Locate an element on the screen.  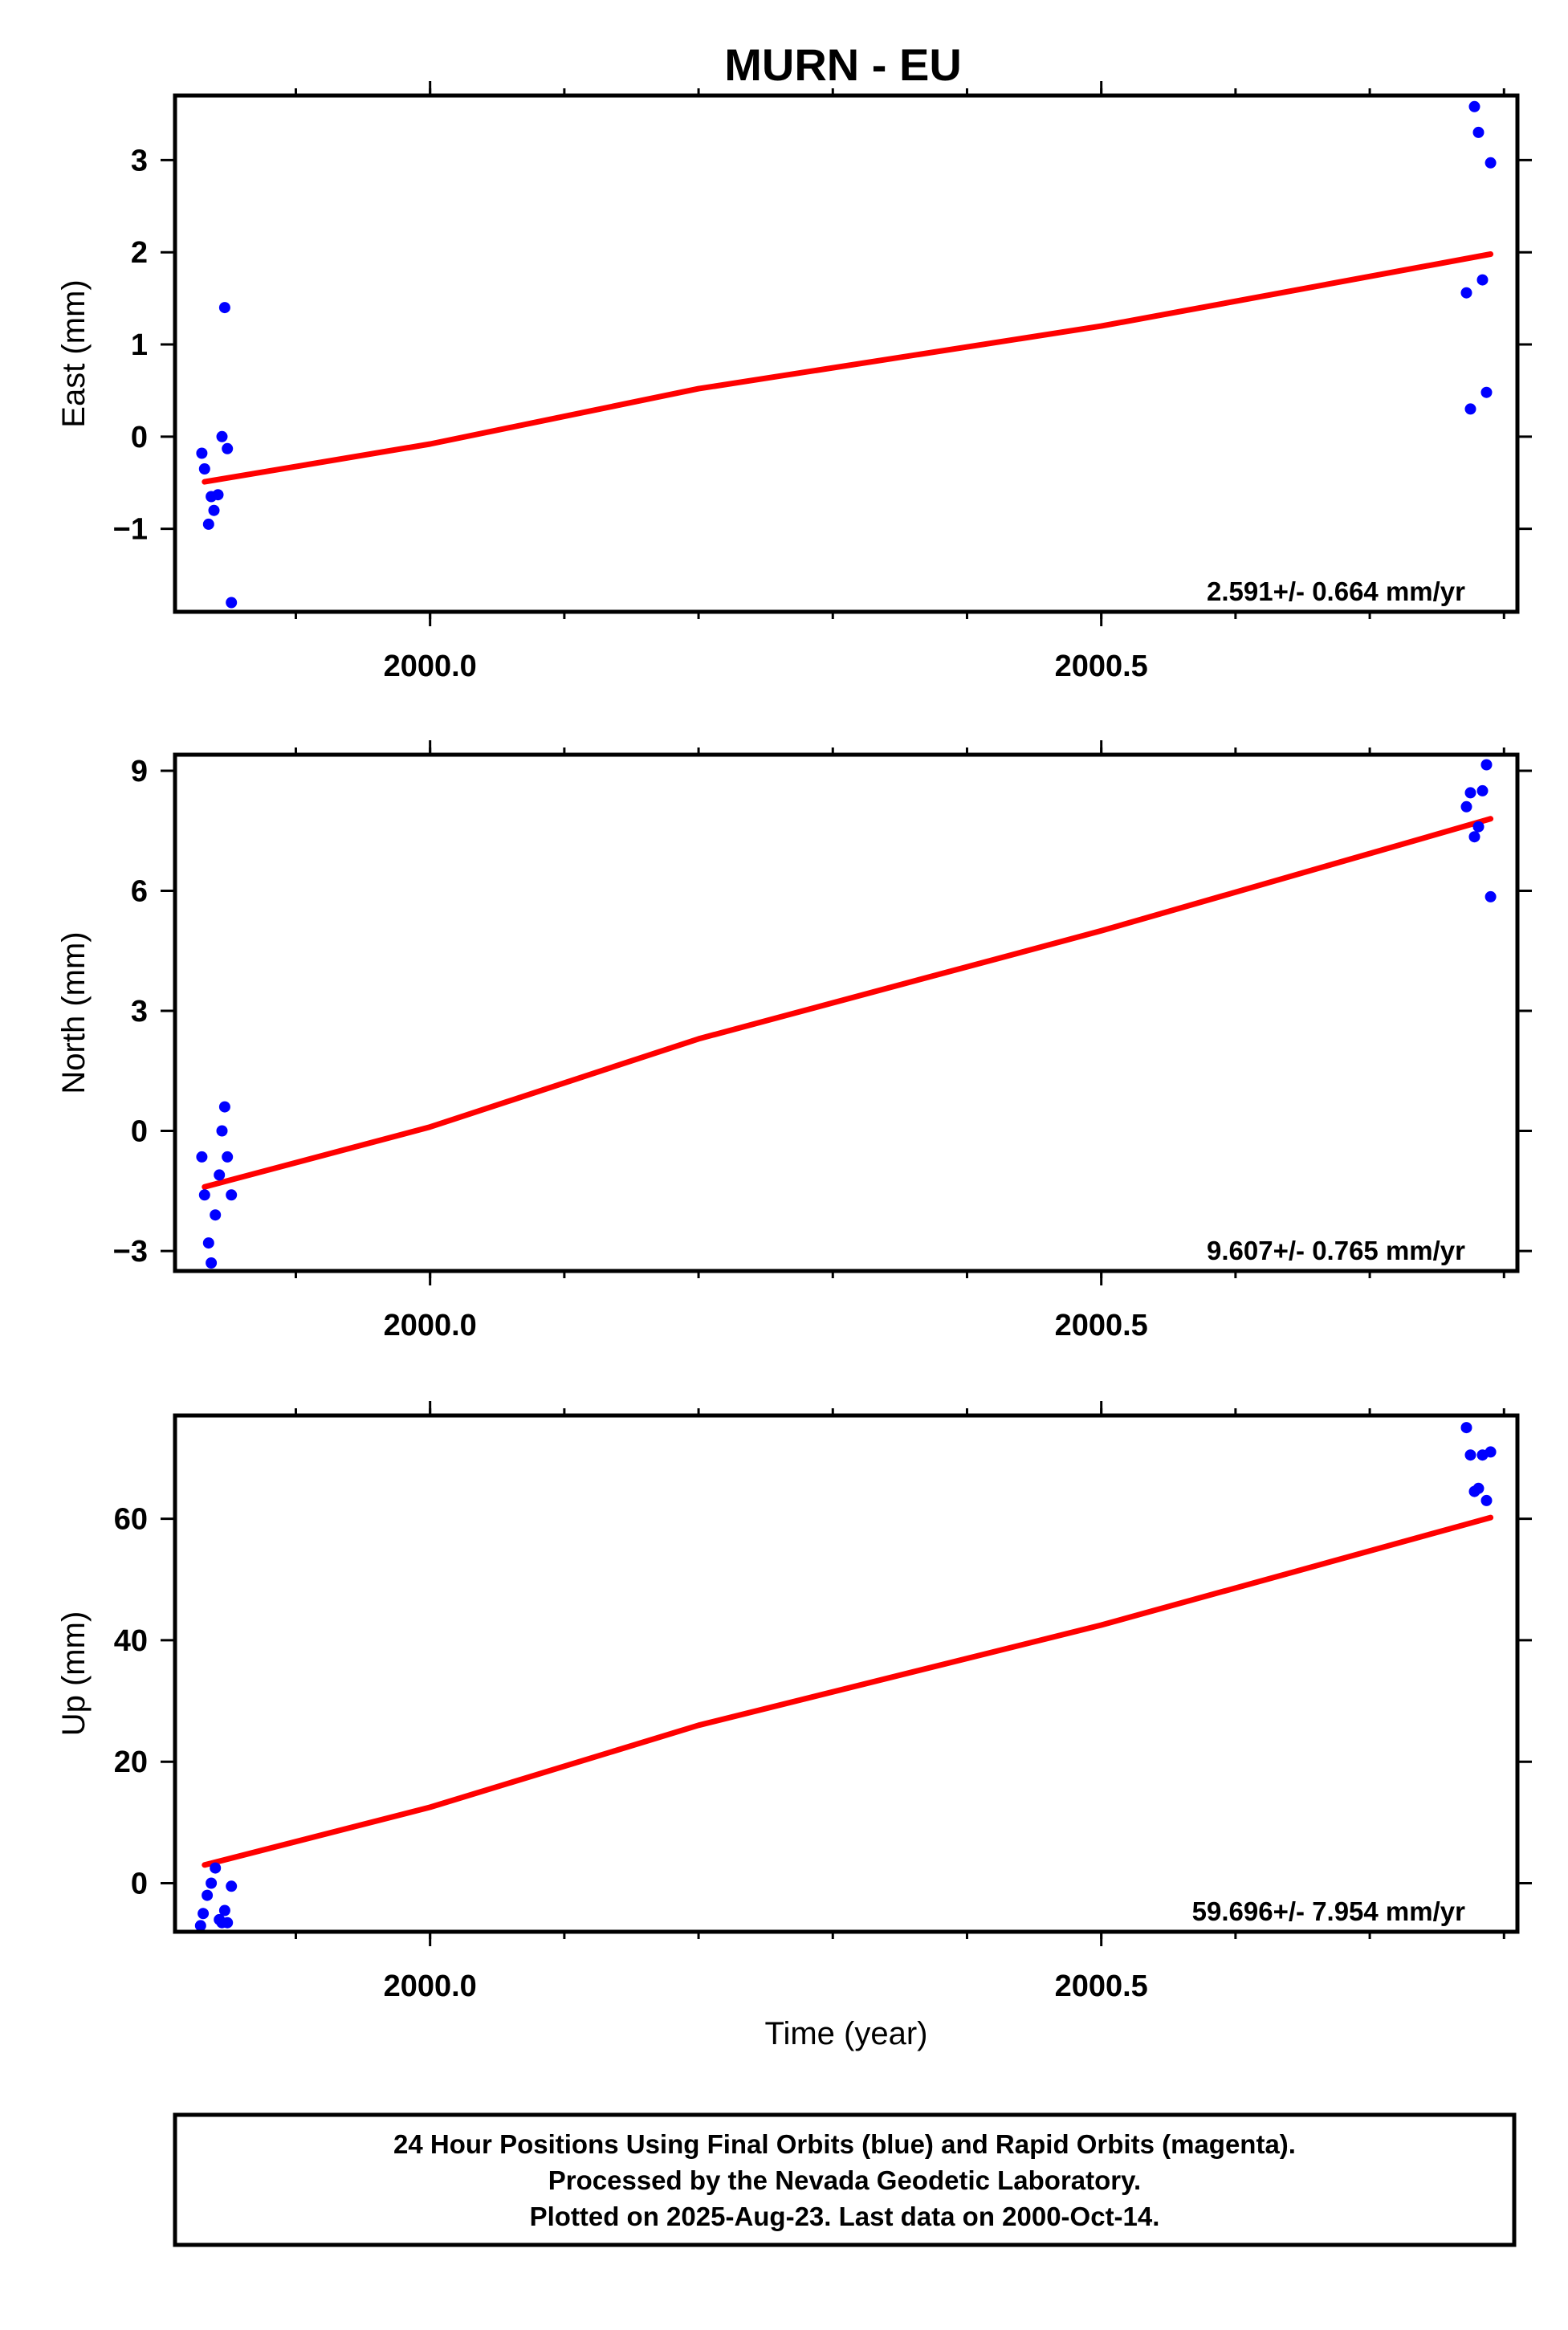
up-y-tick-label: 20 is located at coordinates (131, 1762).